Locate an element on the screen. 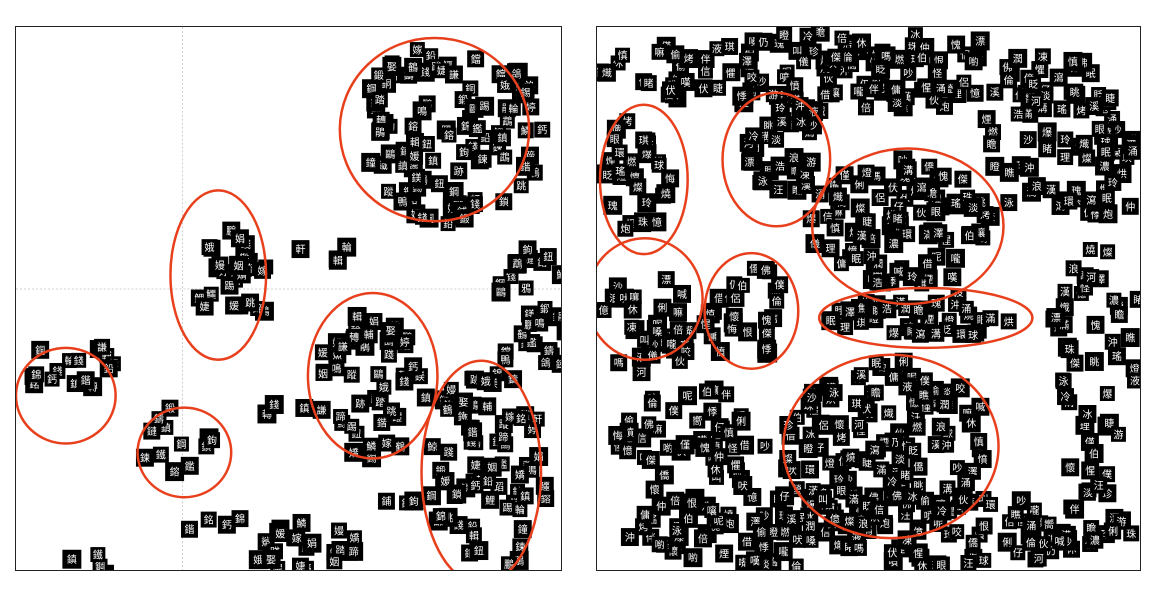 The height and width of the screenshot is (603, 1154). character-tile: 喲 is located at coordinates (693, 558).